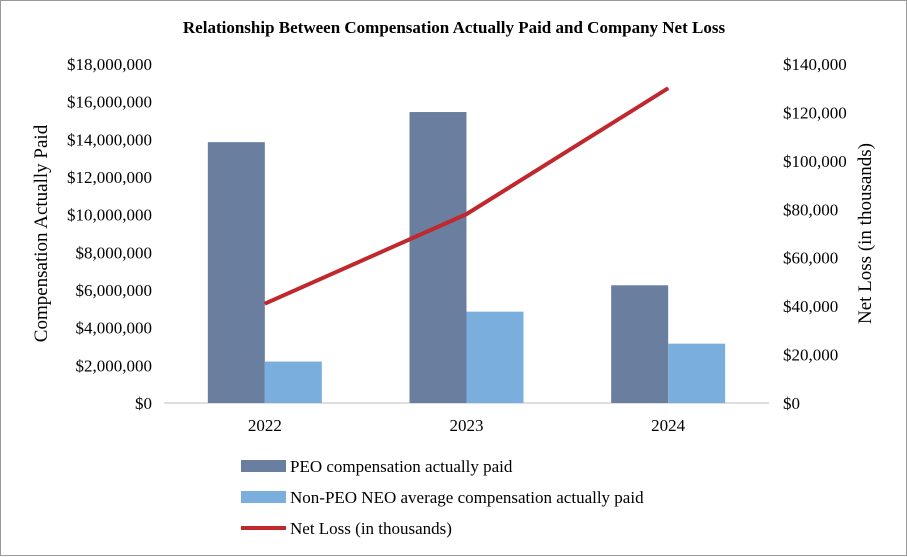  I want to click on y-right-tick-label: $140,000, so click(815, 64).